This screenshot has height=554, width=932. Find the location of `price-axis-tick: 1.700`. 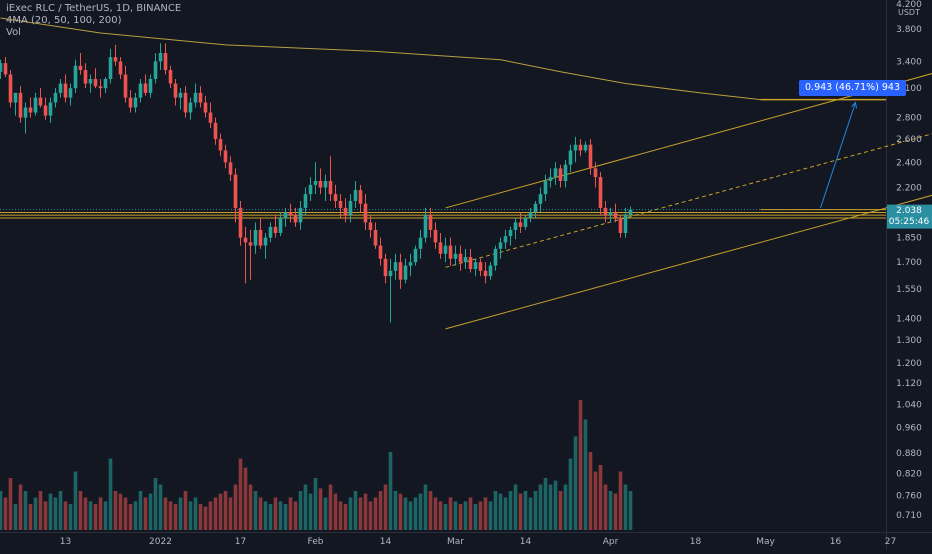

price-axis-tick: 1.700 is located at coordinates (909, 263).